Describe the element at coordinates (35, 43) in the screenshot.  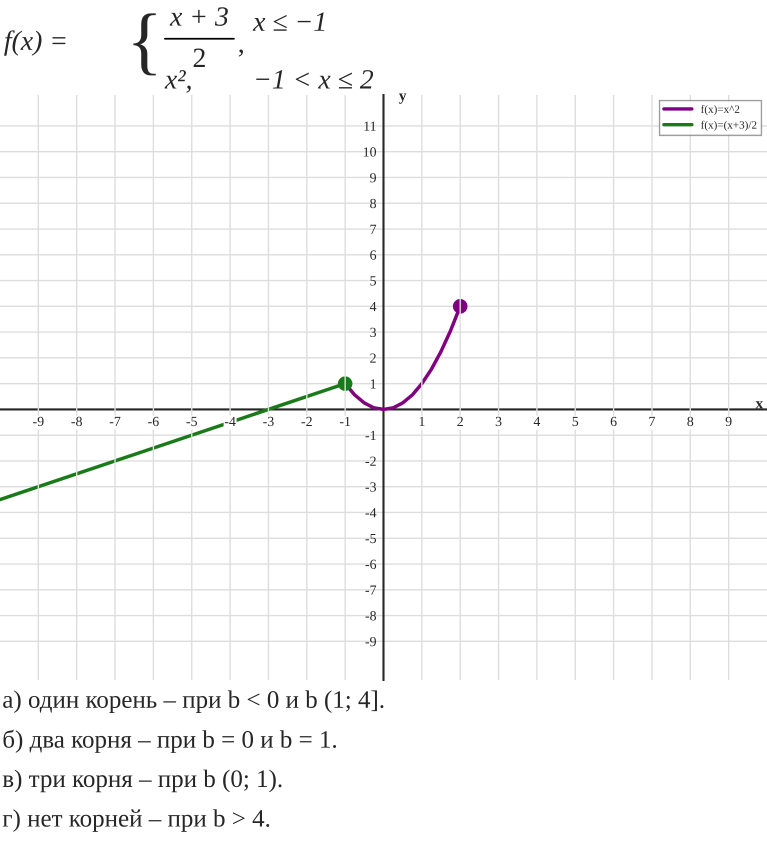
I see `text: f(x) =` at that location.